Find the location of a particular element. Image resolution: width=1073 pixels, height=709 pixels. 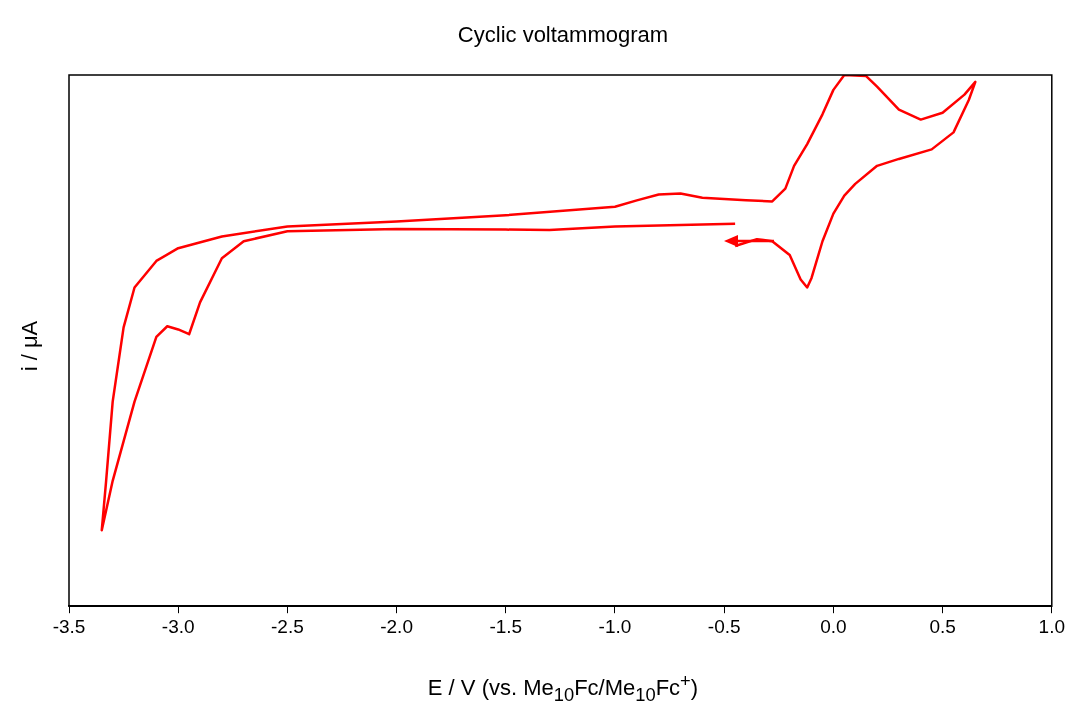

x-tick-label: 0.0 is located at coordinates (833, 626).